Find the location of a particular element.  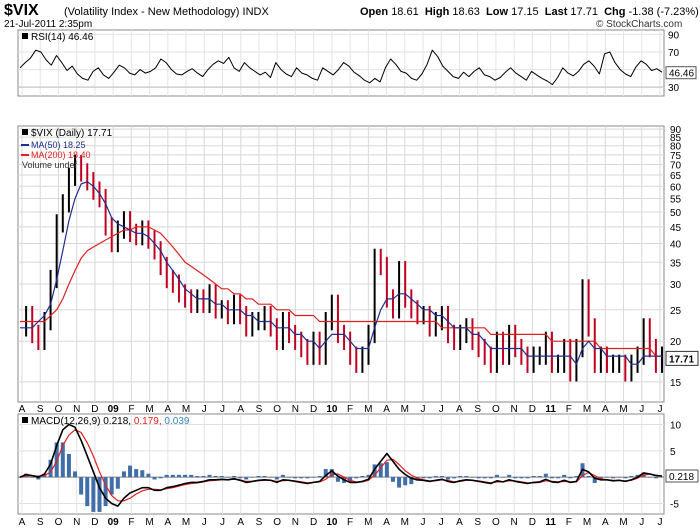

macd-x-tick-label: S is located at coordinates (259, 522).